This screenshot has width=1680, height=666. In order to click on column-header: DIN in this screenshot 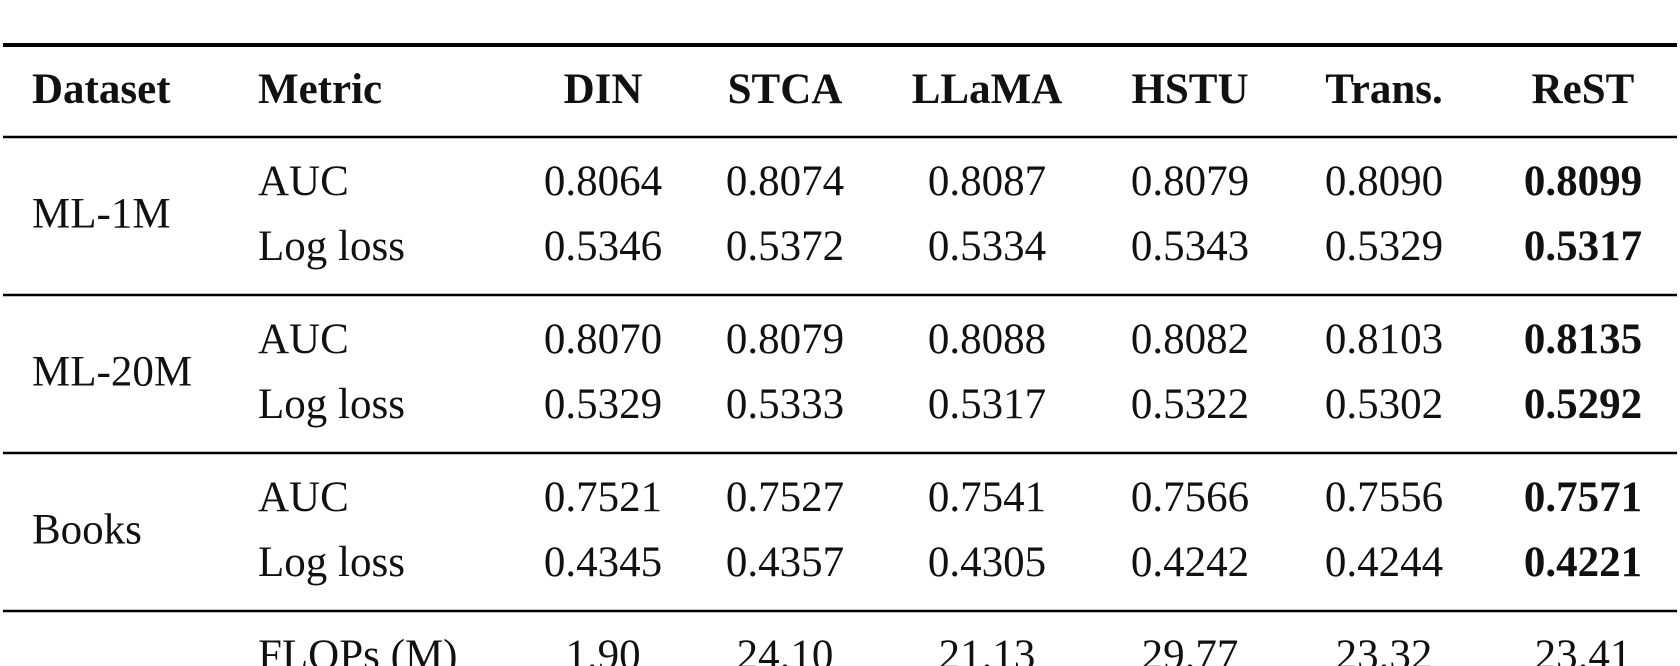, I will do `click(603, 89)`.